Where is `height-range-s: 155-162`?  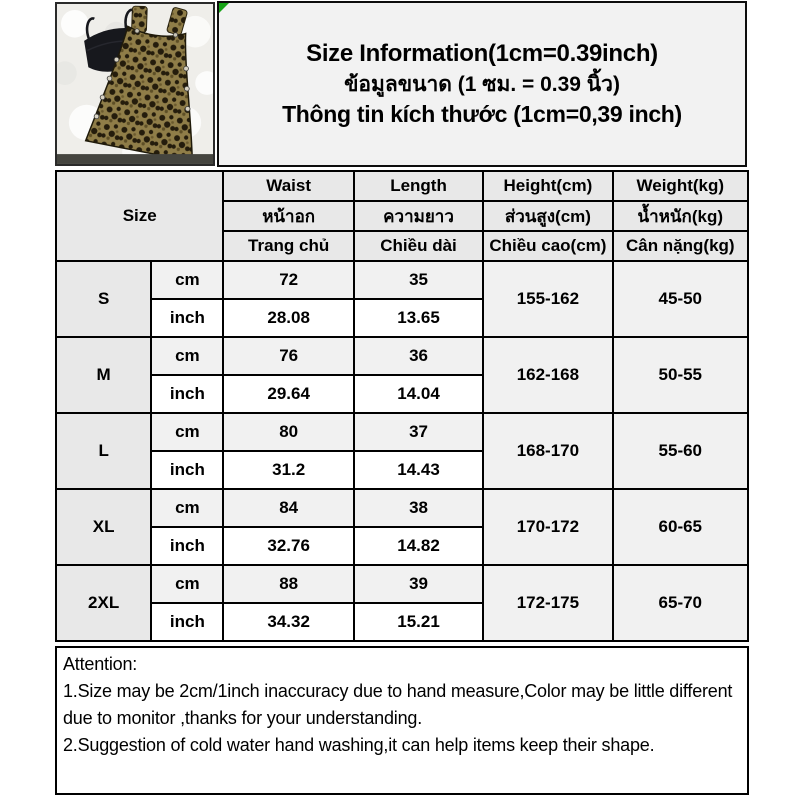
height-range-s: 155-162 is located at coordinates (548, 299).